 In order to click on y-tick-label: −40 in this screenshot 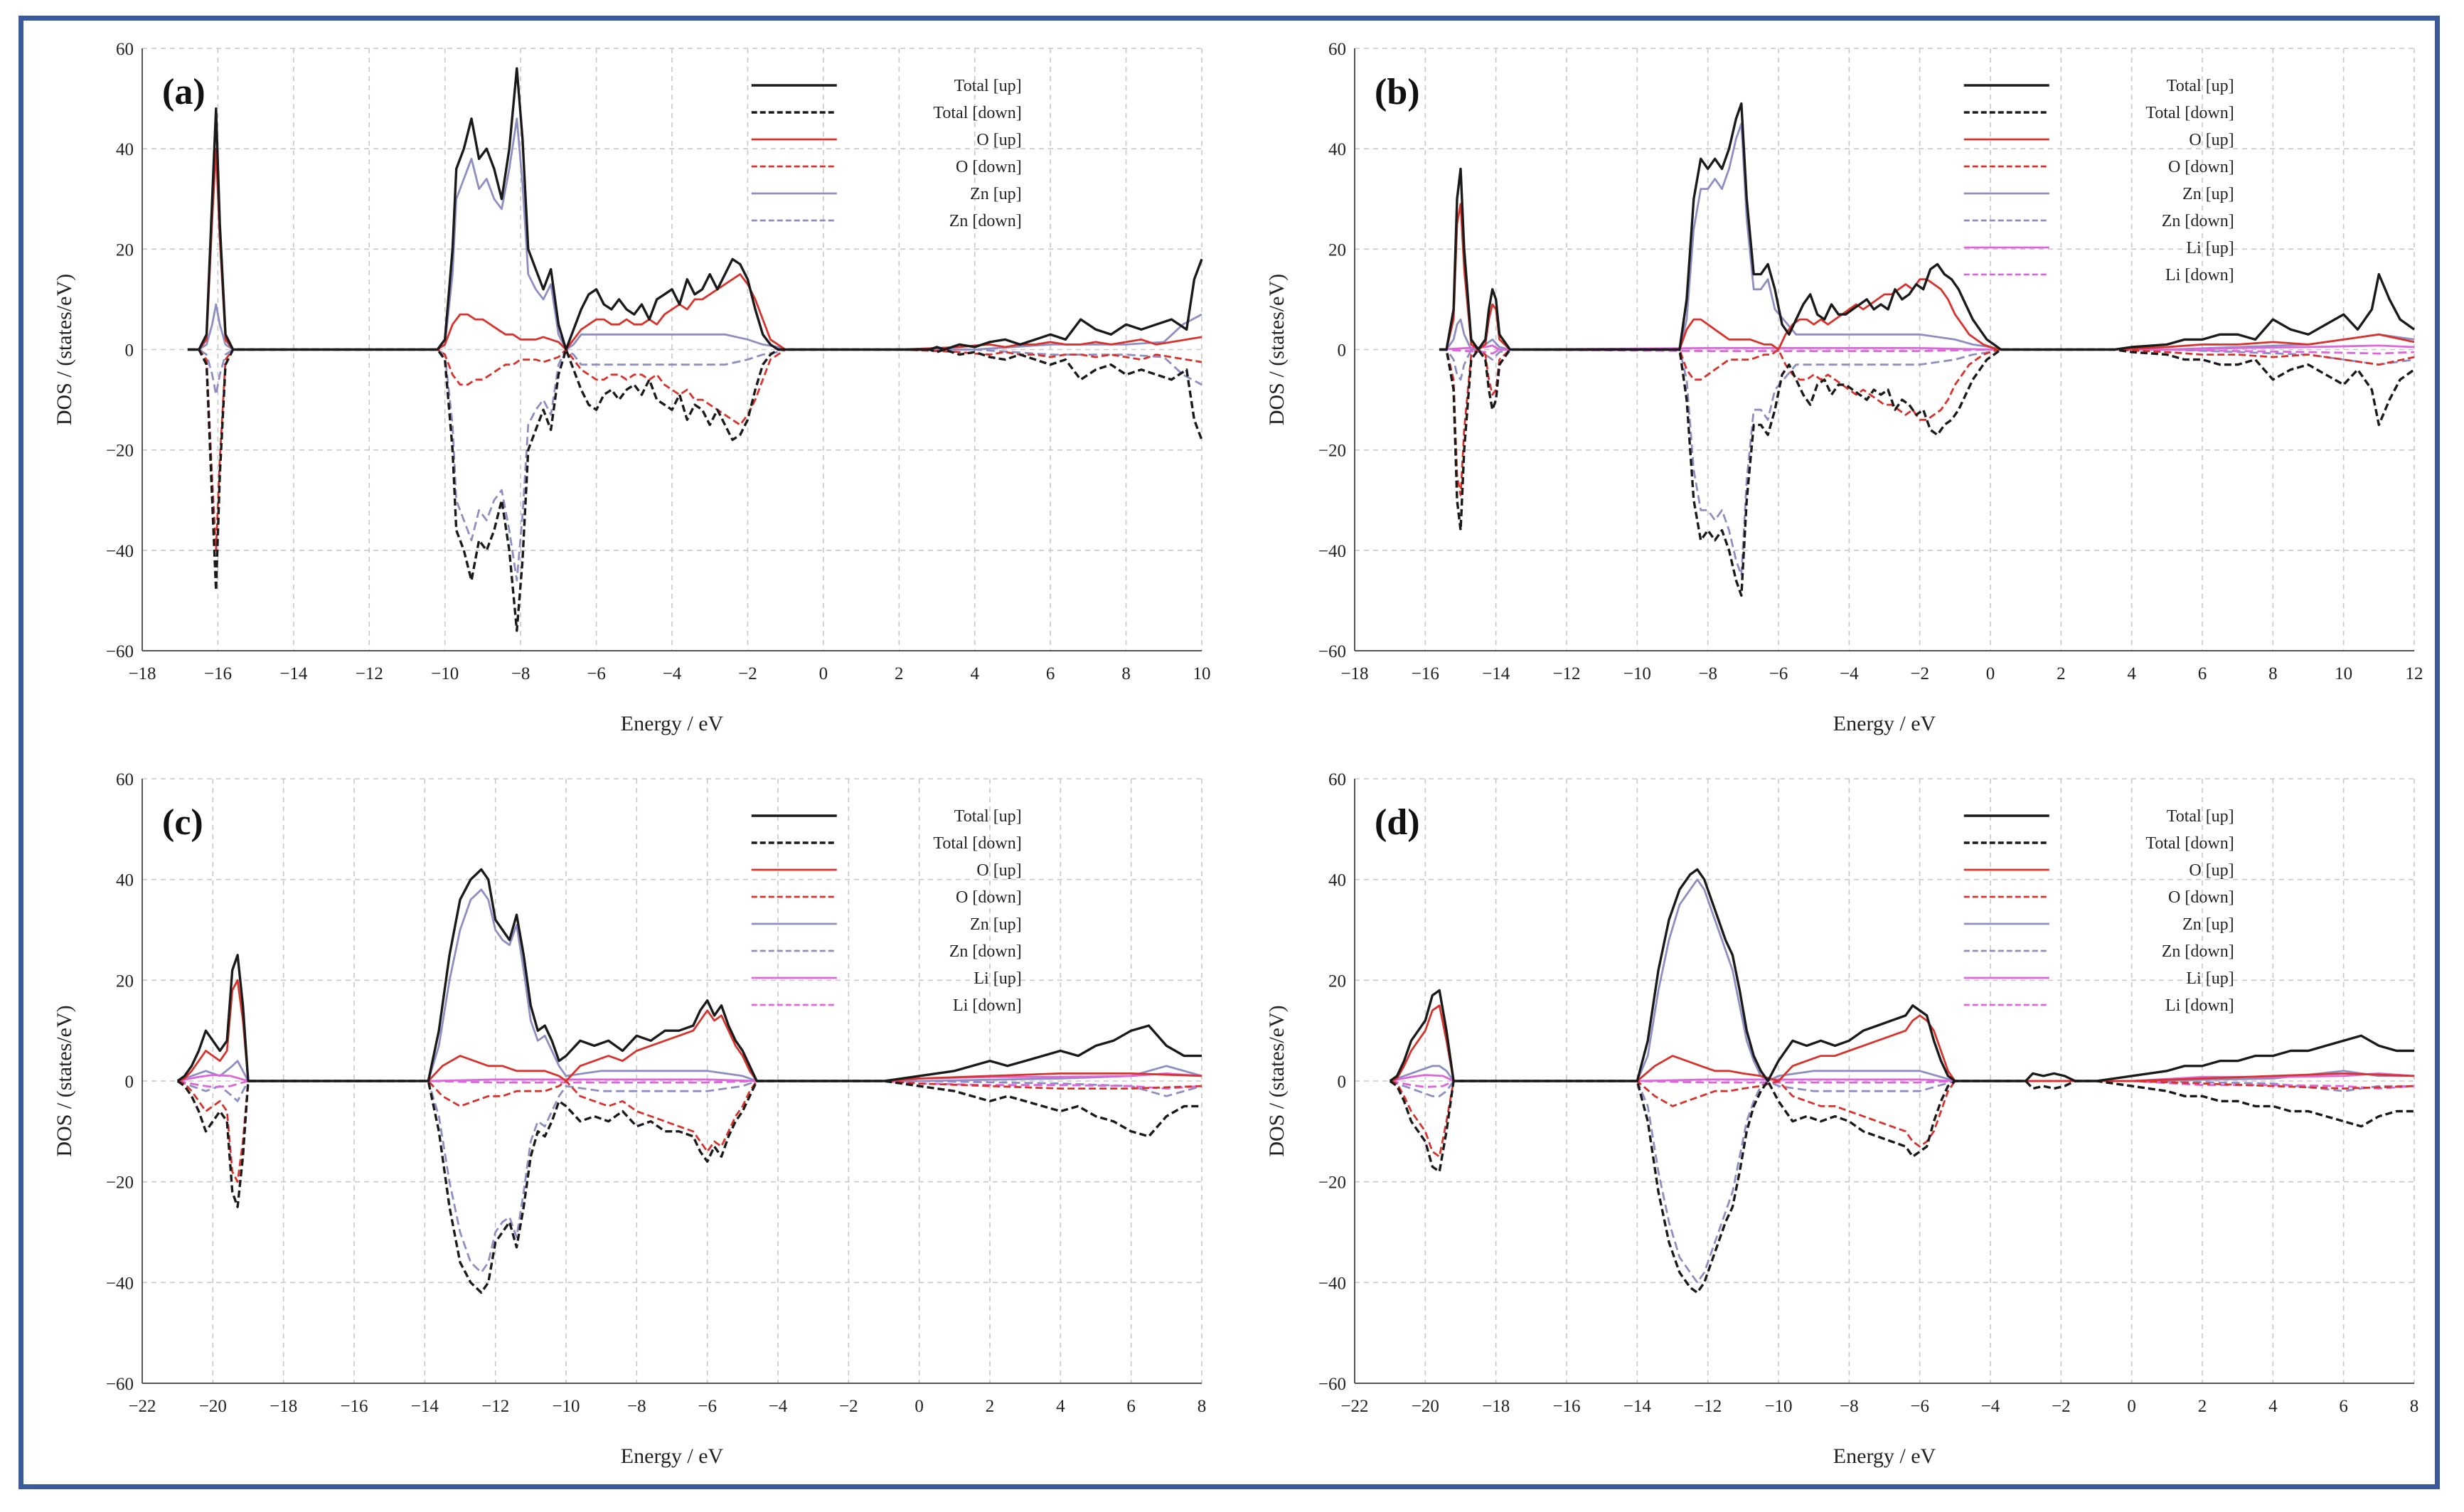, I will do `click(1332, 551)`.